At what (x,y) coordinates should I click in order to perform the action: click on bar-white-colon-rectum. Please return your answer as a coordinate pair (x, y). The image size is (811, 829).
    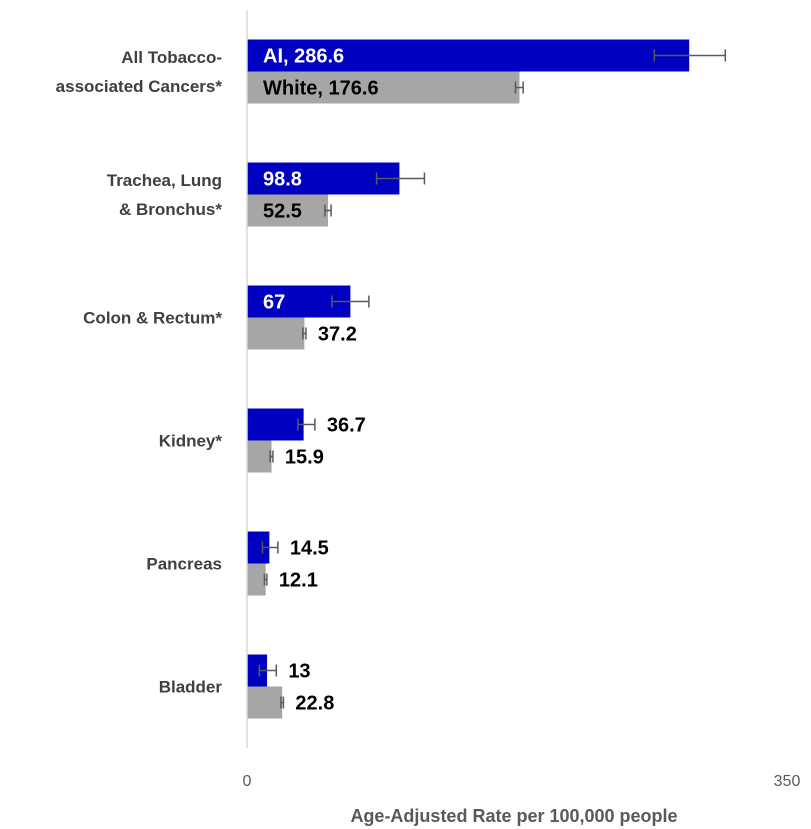
    Looking at the image, I should click on (276, 333).